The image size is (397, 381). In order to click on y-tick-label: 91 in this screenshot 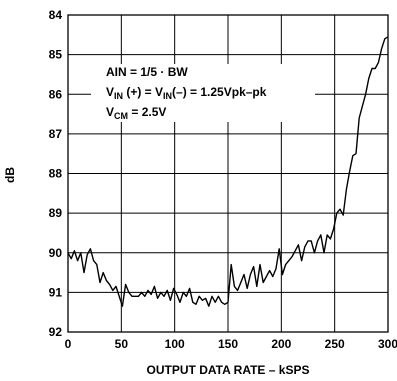, I will do `click(56, 292)`.